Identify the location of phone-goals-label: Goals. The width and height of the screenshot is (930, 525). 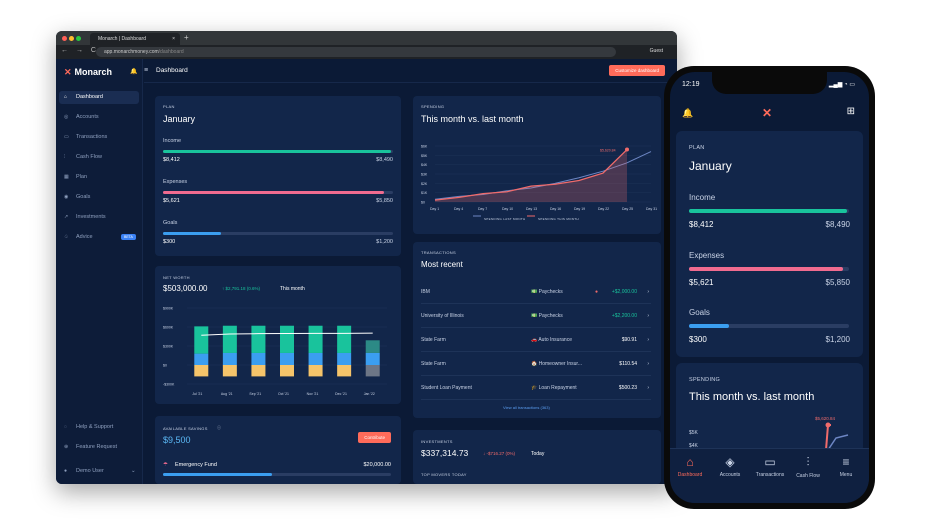
(699, 312).